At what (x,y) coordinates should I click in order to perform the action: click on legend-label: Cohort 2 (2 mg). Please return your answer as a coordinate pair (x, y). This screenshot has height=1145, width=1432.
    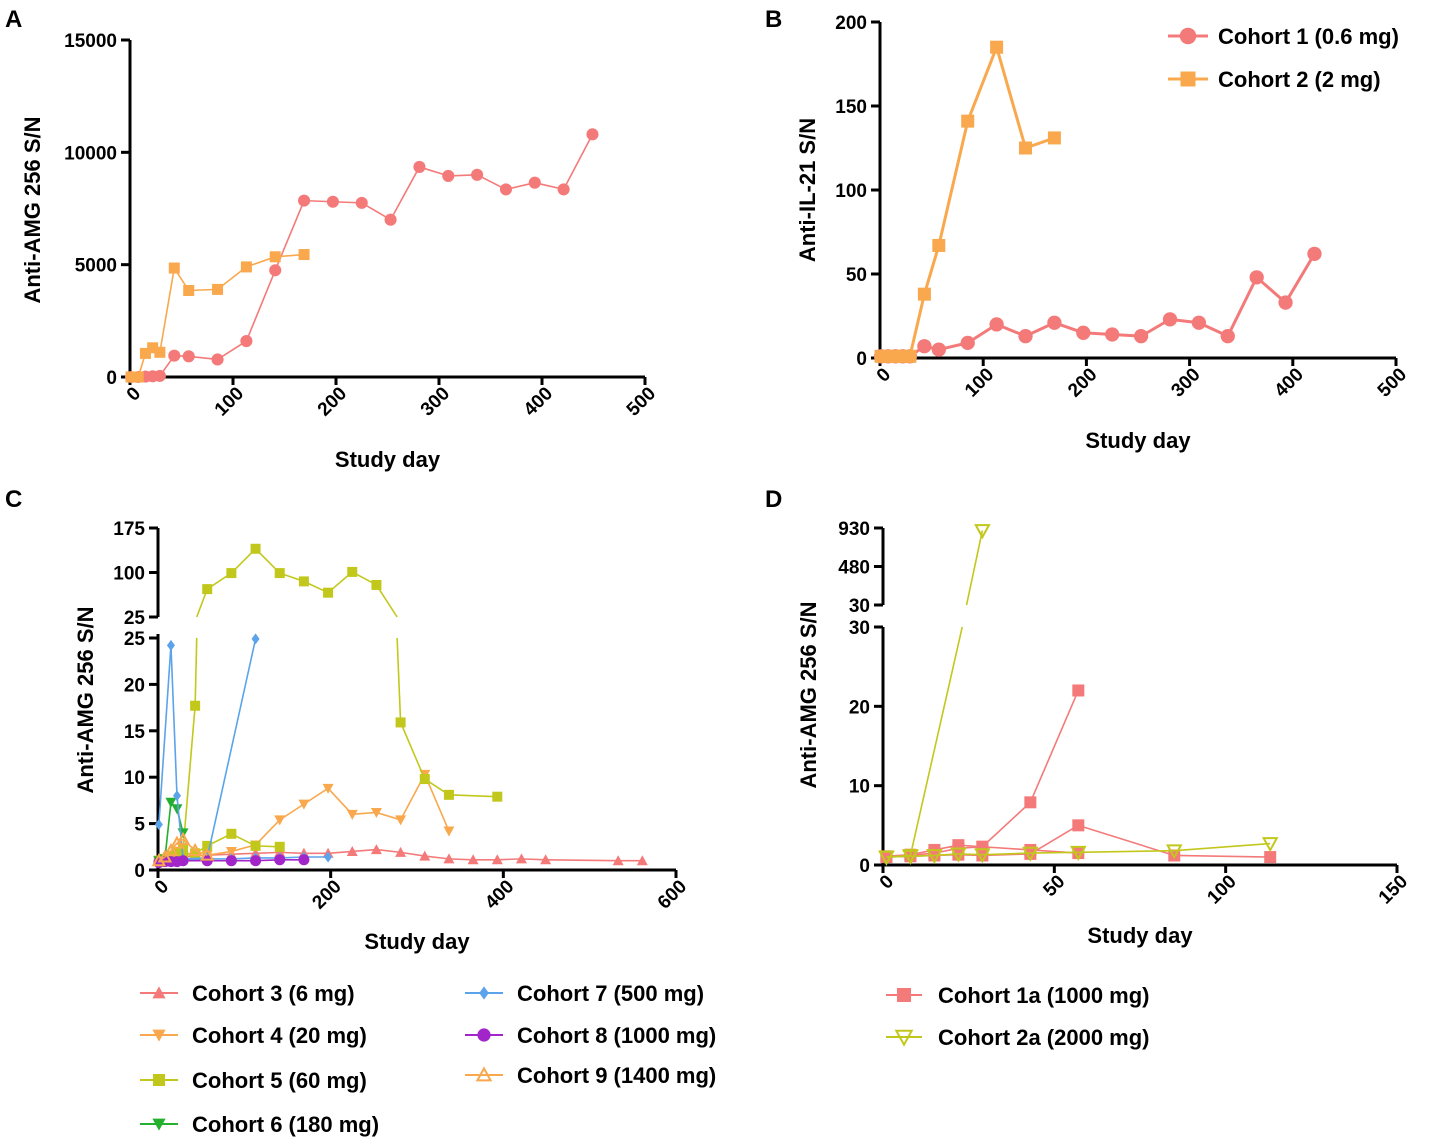
    Looking at the image, I should click on (1299, 79).